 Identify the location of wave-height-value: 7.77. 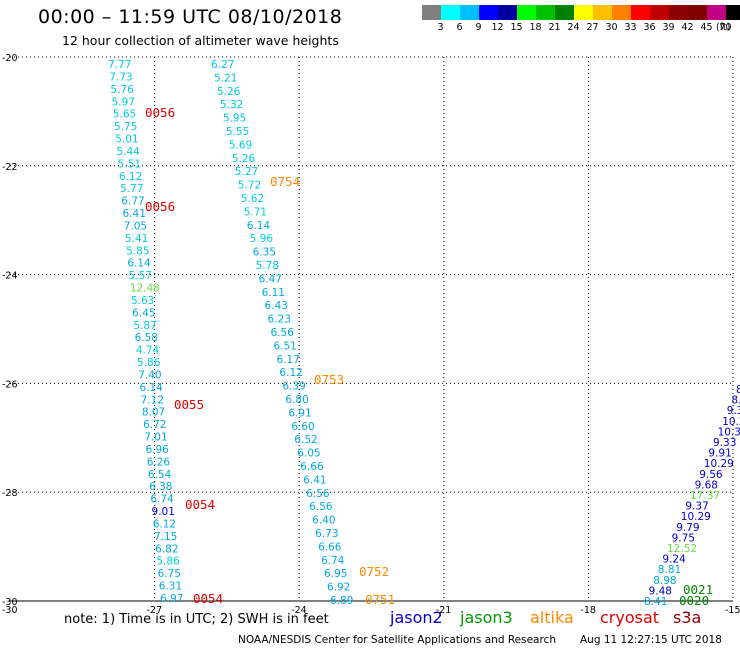
(119, 65).